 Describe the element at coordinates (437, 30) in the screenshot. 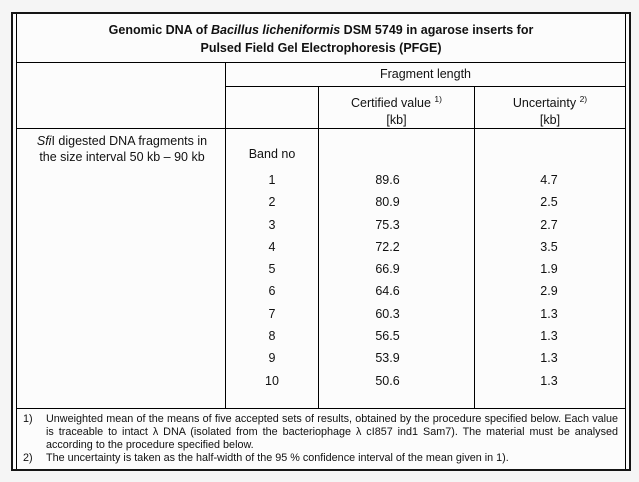

I see `title-line1-suffix: DSM 5749 in agarose inserts for` at that location.